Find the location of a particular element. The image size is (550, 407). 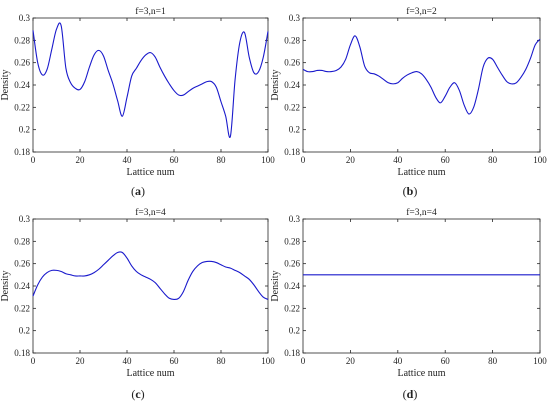

caption-letter: d is located at coordinates (410, 394).